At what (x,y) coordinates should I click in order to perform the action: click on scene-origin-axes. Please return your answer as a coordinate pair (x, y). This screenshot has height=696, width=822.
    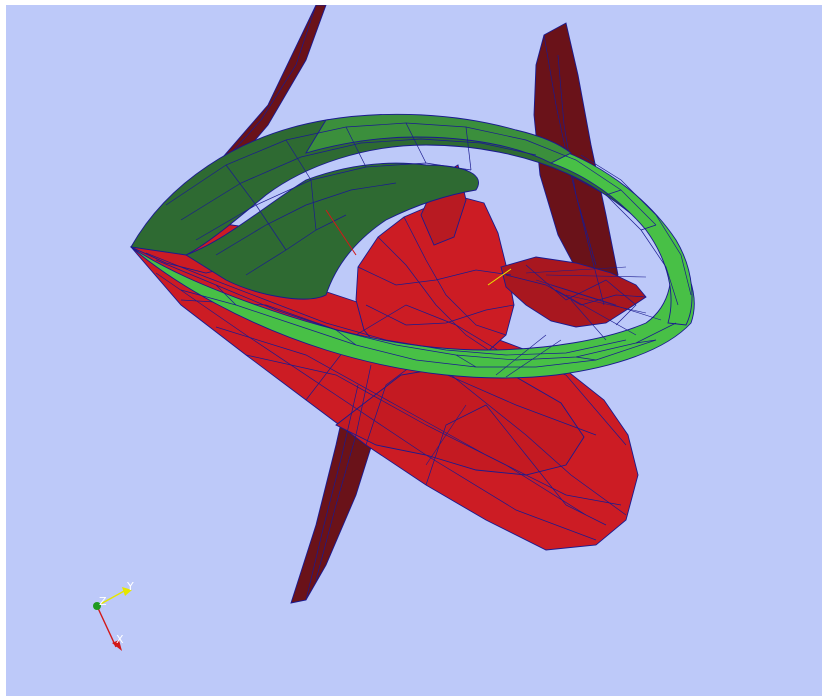
    Looking at the image, I should click on (418, 247).